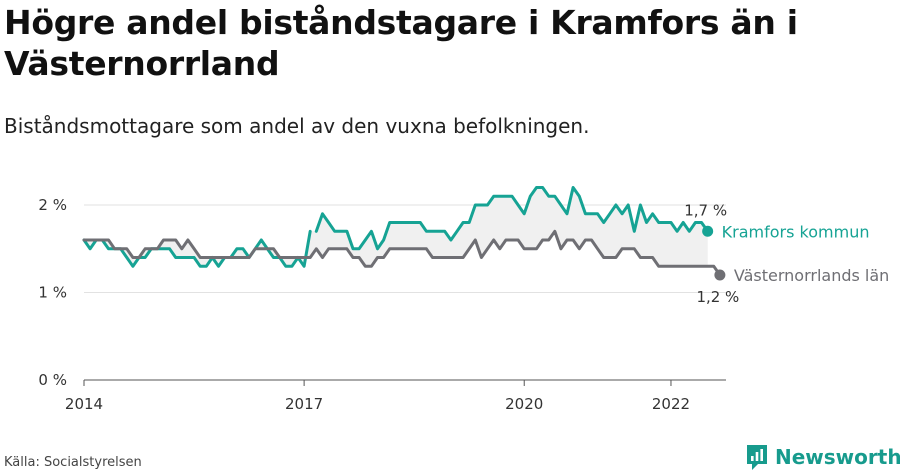 The image size is (900, 474). Describe the element at coordinates (705, 210) in the screenshot. I see `series-end-value-label: 1,7 %` at that location.